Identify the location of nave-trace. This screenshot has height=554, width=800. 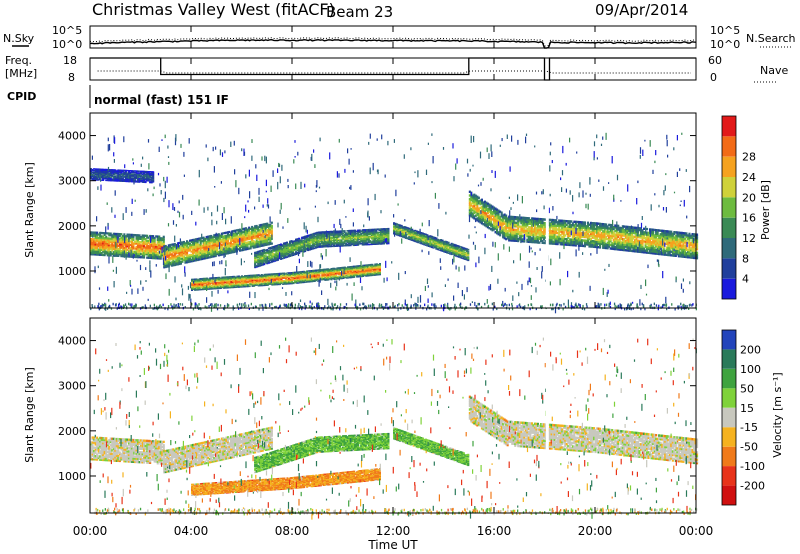
(394, 72).